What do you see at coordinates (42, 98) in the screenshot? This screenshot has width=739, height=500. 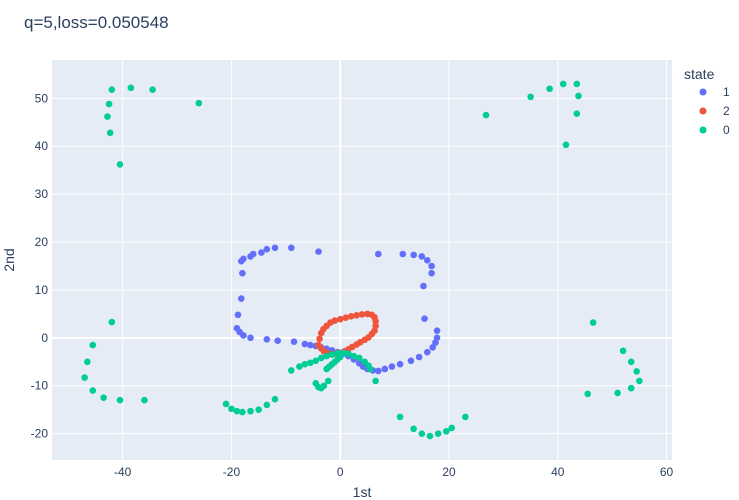 I see `y-tick-label: 50` at bounding box center [42, 98].